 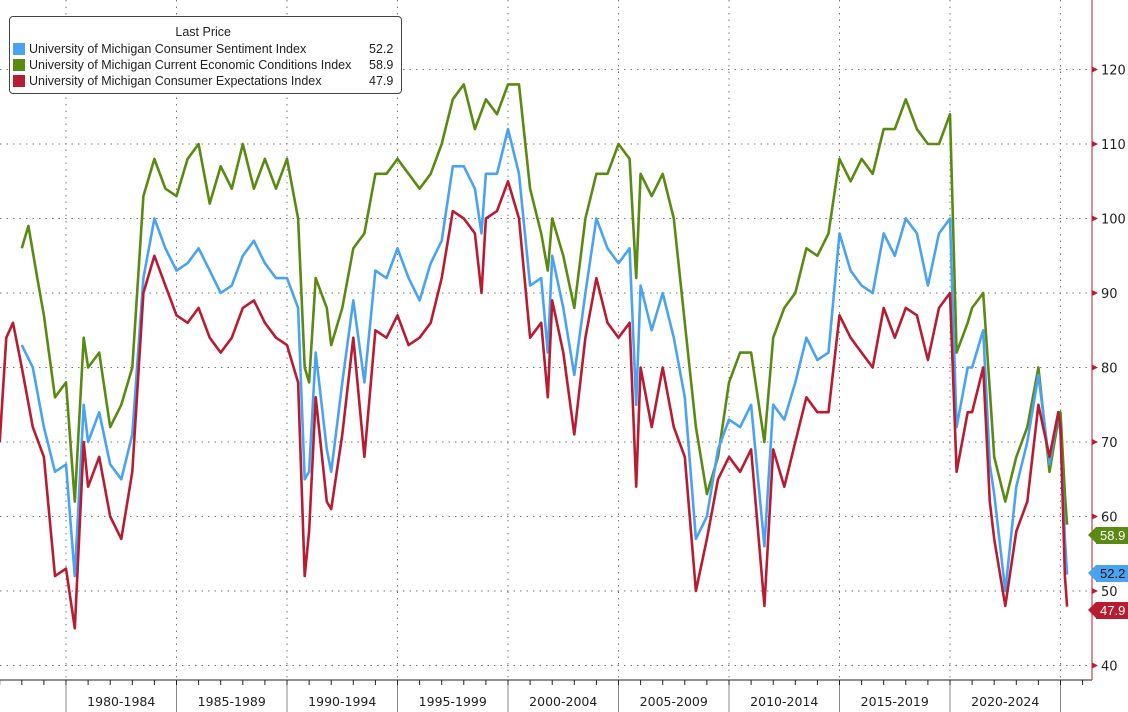 What do you see at coordinates (1107, 610) in the screenshot?
I see `last-value-tag-expectations: 47.9` at bounding box center [1107, 610].